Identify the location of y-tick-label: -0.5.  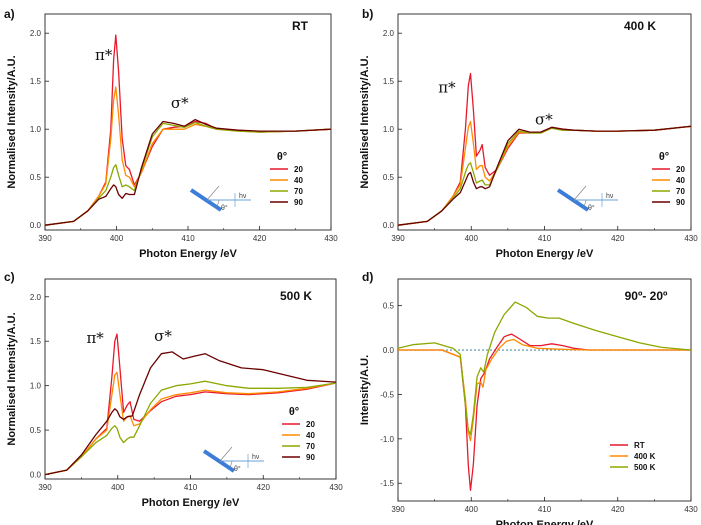
(387, 394).